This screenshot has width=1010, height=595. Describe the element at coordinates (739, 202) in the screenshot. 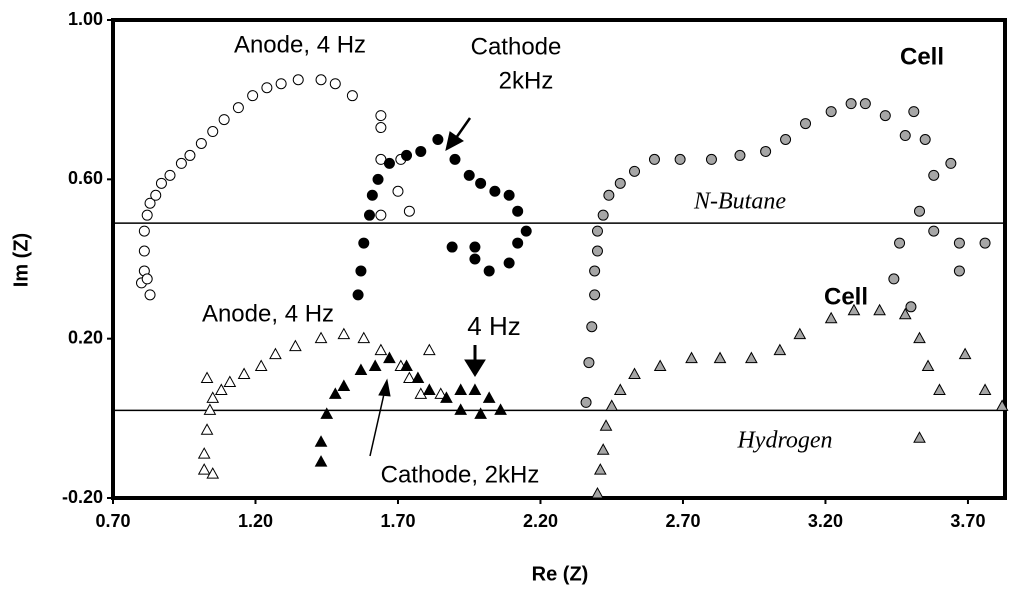

I see `annotation: N-Butane` at that location.